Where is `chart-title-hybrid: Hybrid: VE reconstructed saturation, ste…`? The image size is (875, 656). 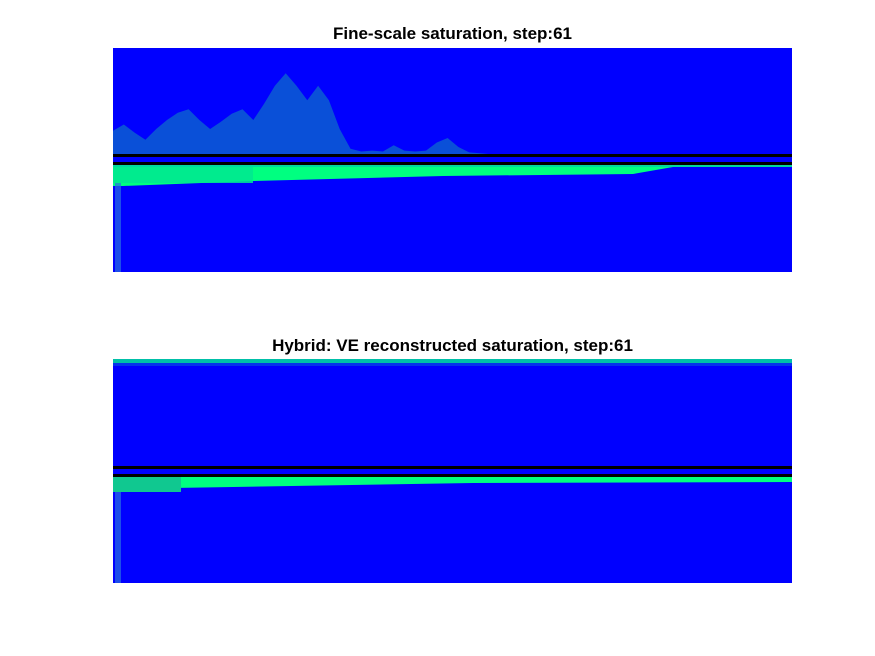 chart-title-hybrid: Hybrid: VE reconstructed saturation, ste… is located at coordinates (452, 345).